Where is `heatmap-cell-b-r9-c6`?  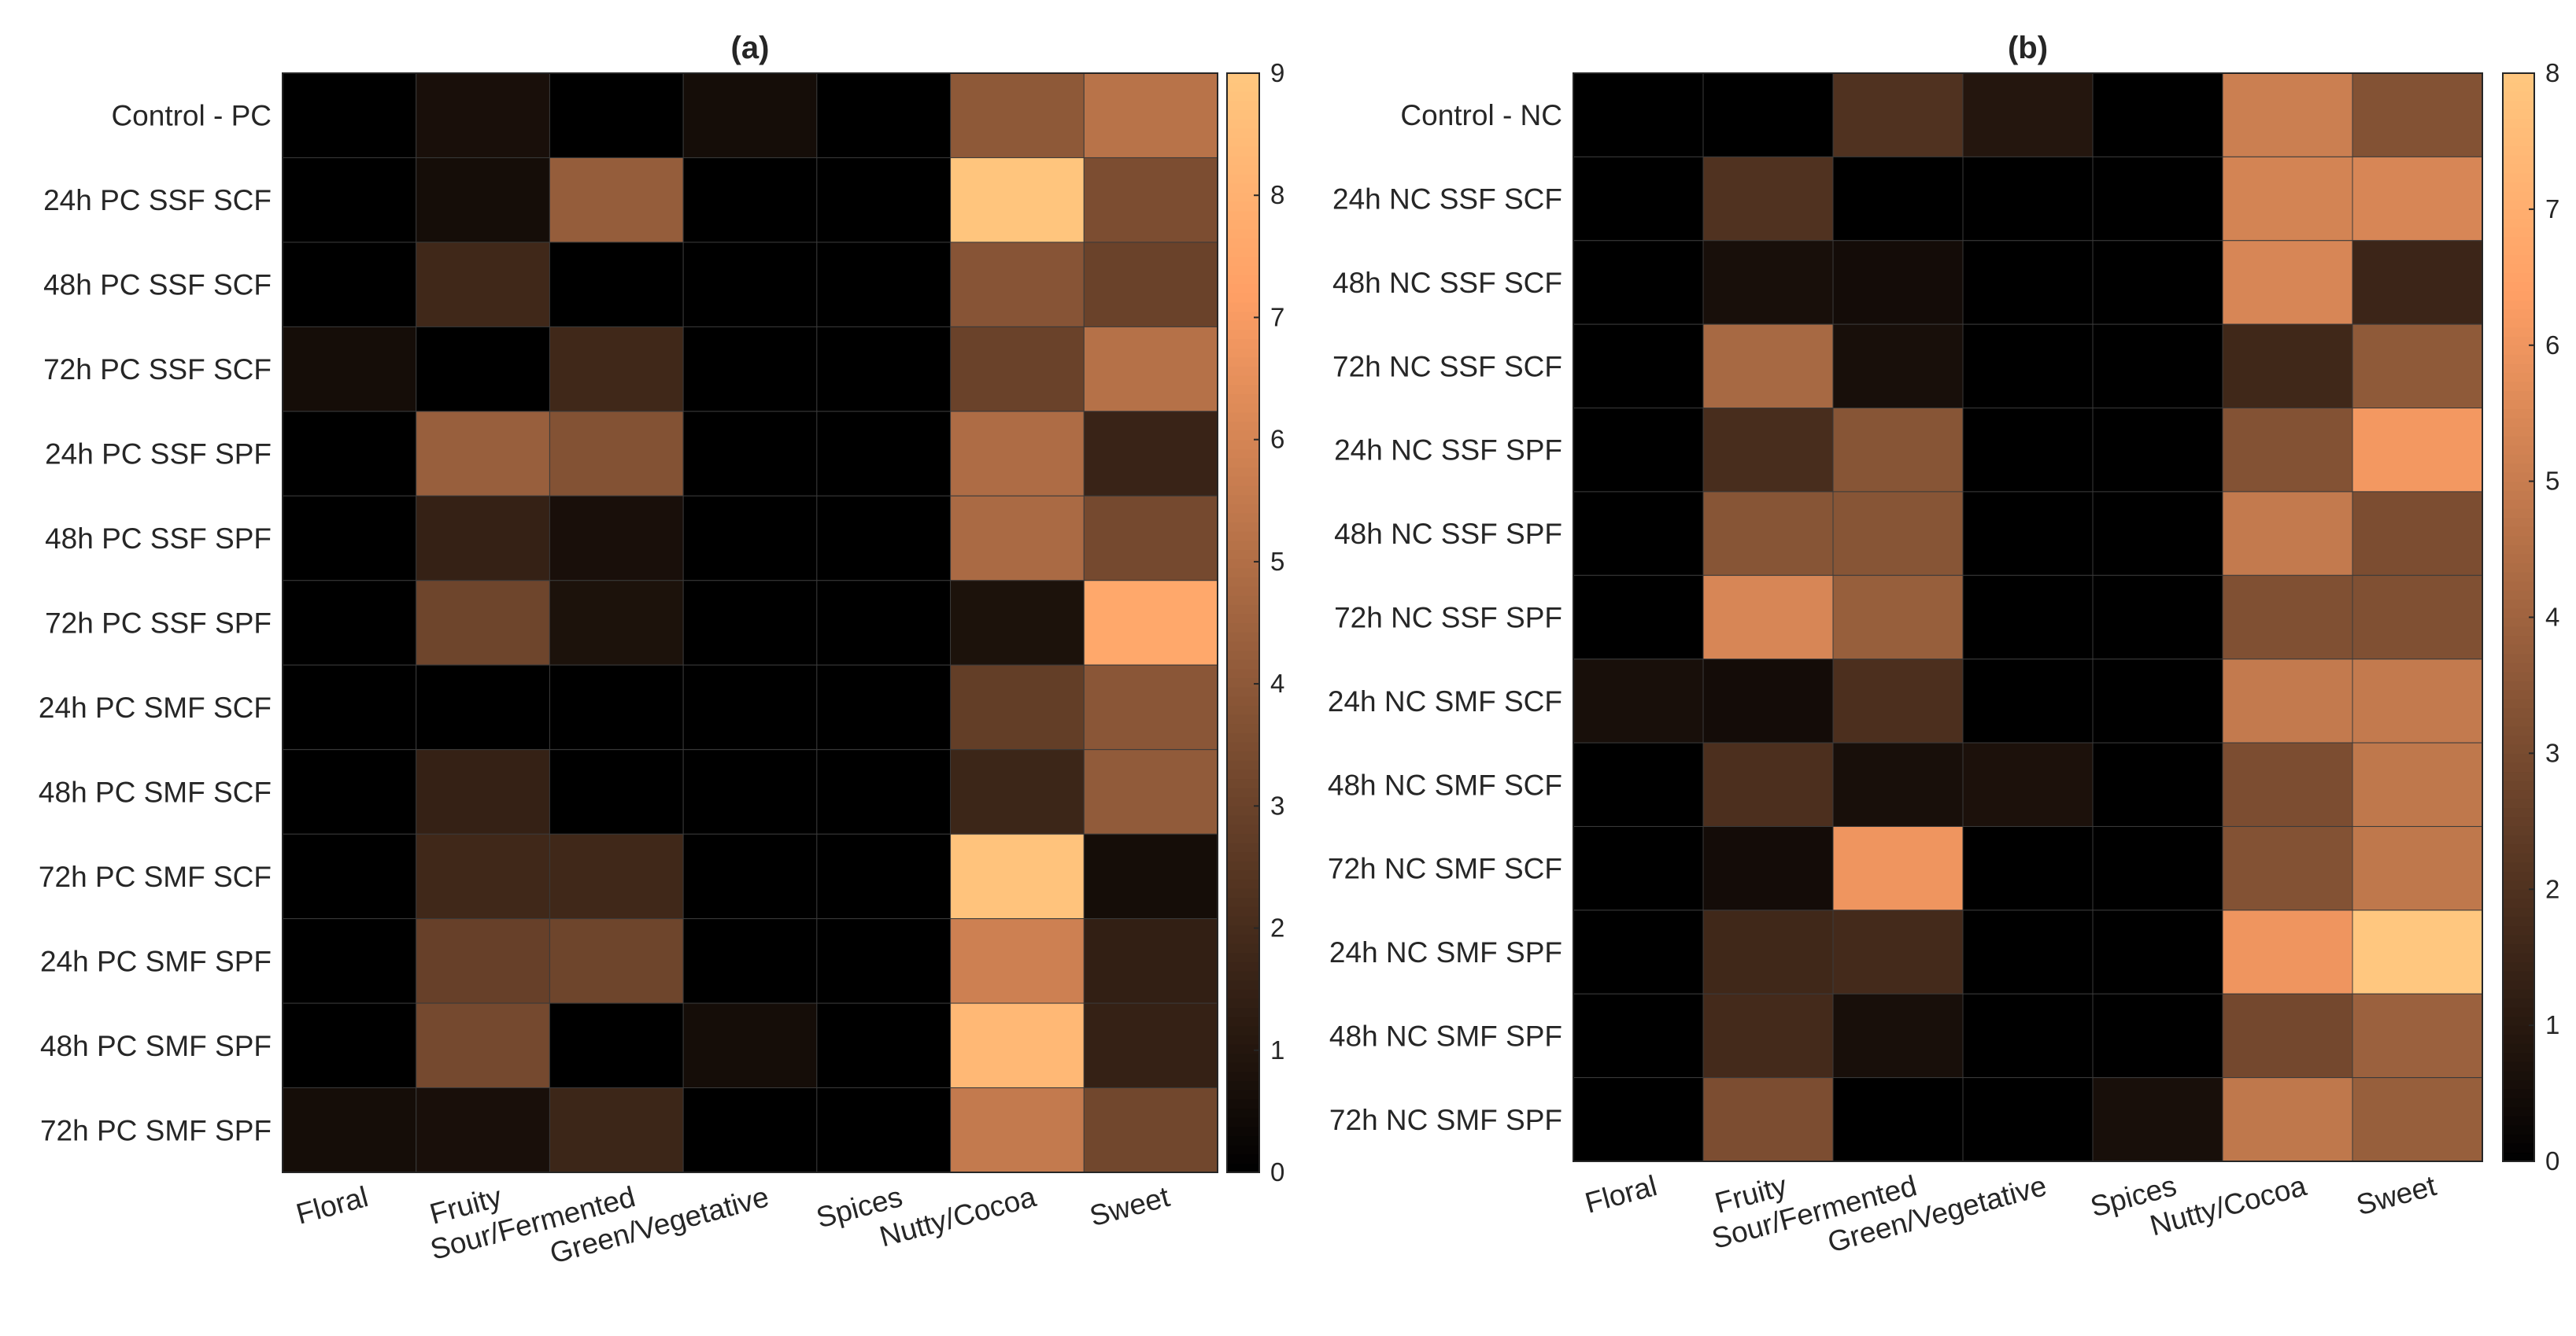
heatmap-cell-b-r9-c6 is located at coordinates (2417, 868).